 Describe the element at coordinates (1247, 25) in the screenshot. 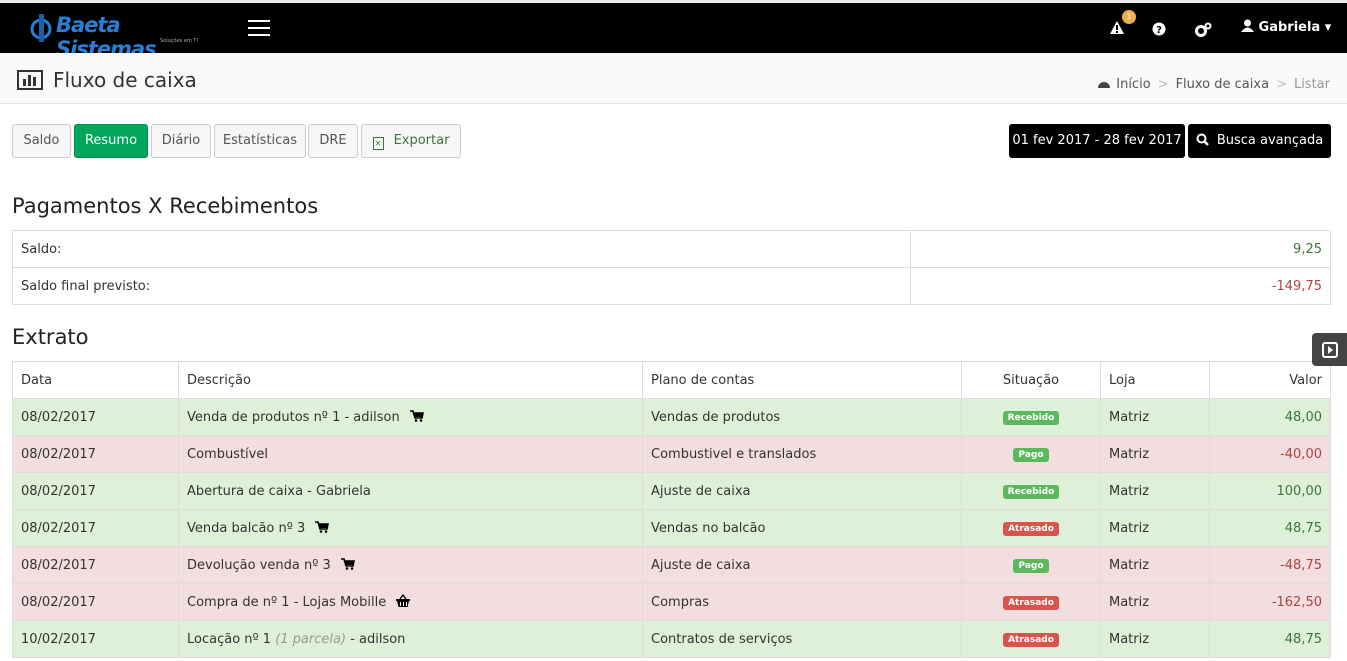

I see `user-icon` at that location.